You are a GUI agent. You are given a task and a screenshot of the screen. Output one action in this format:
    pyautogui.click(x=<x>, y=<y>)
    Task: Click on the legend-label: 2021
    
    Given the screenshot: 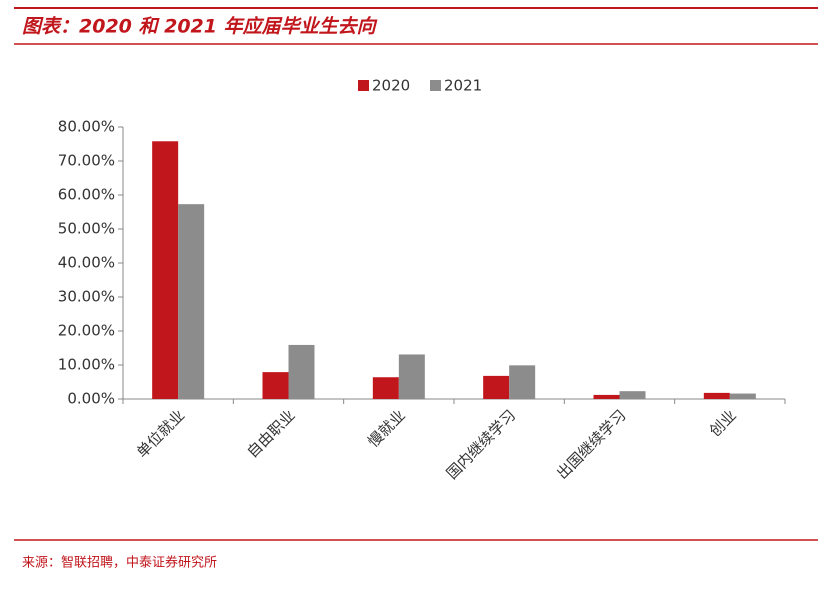 What is the action you would take?
    pyautogui.click(x=463, y=86)
    